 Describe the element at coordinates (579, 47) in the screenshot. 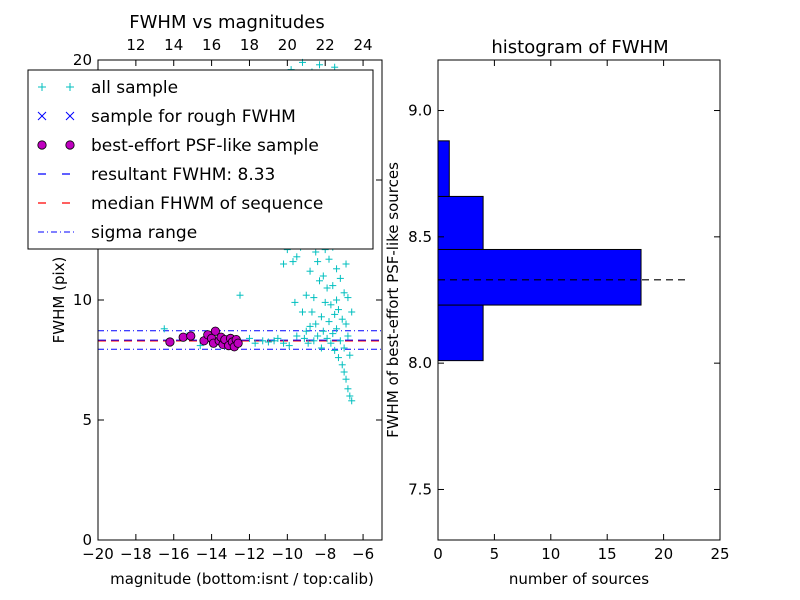

I see `histogram-title: histogram of FWHM` at that location.